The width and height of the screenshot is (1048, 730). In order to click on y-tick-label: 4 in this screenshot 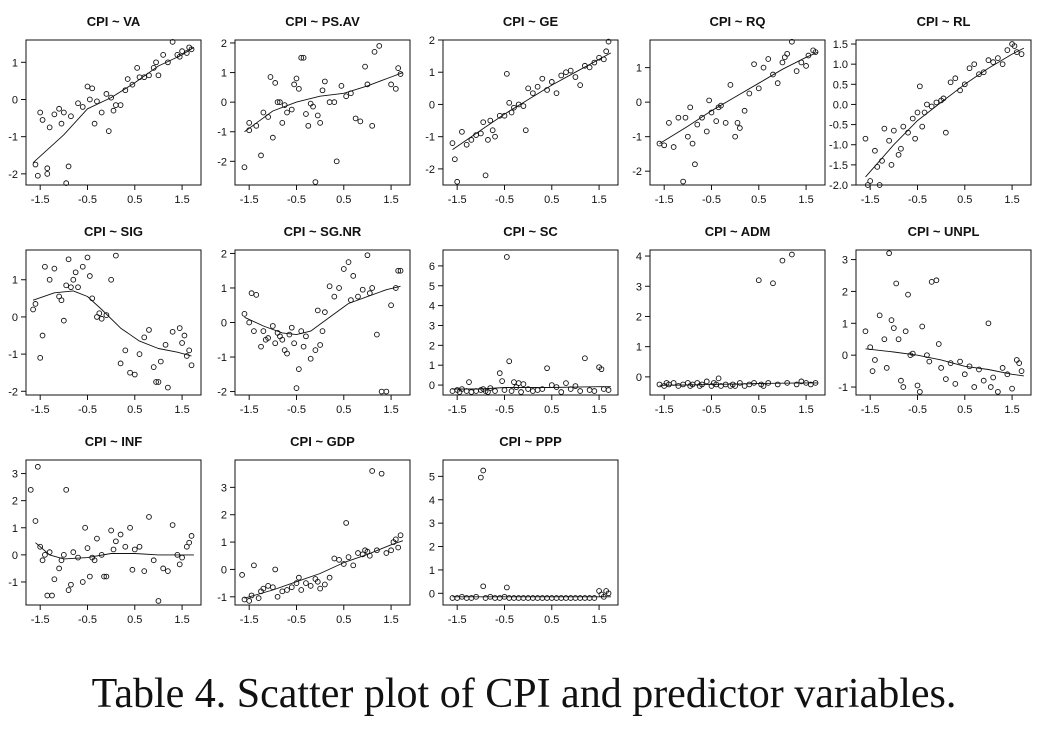, I will do `click(432, 501)`.